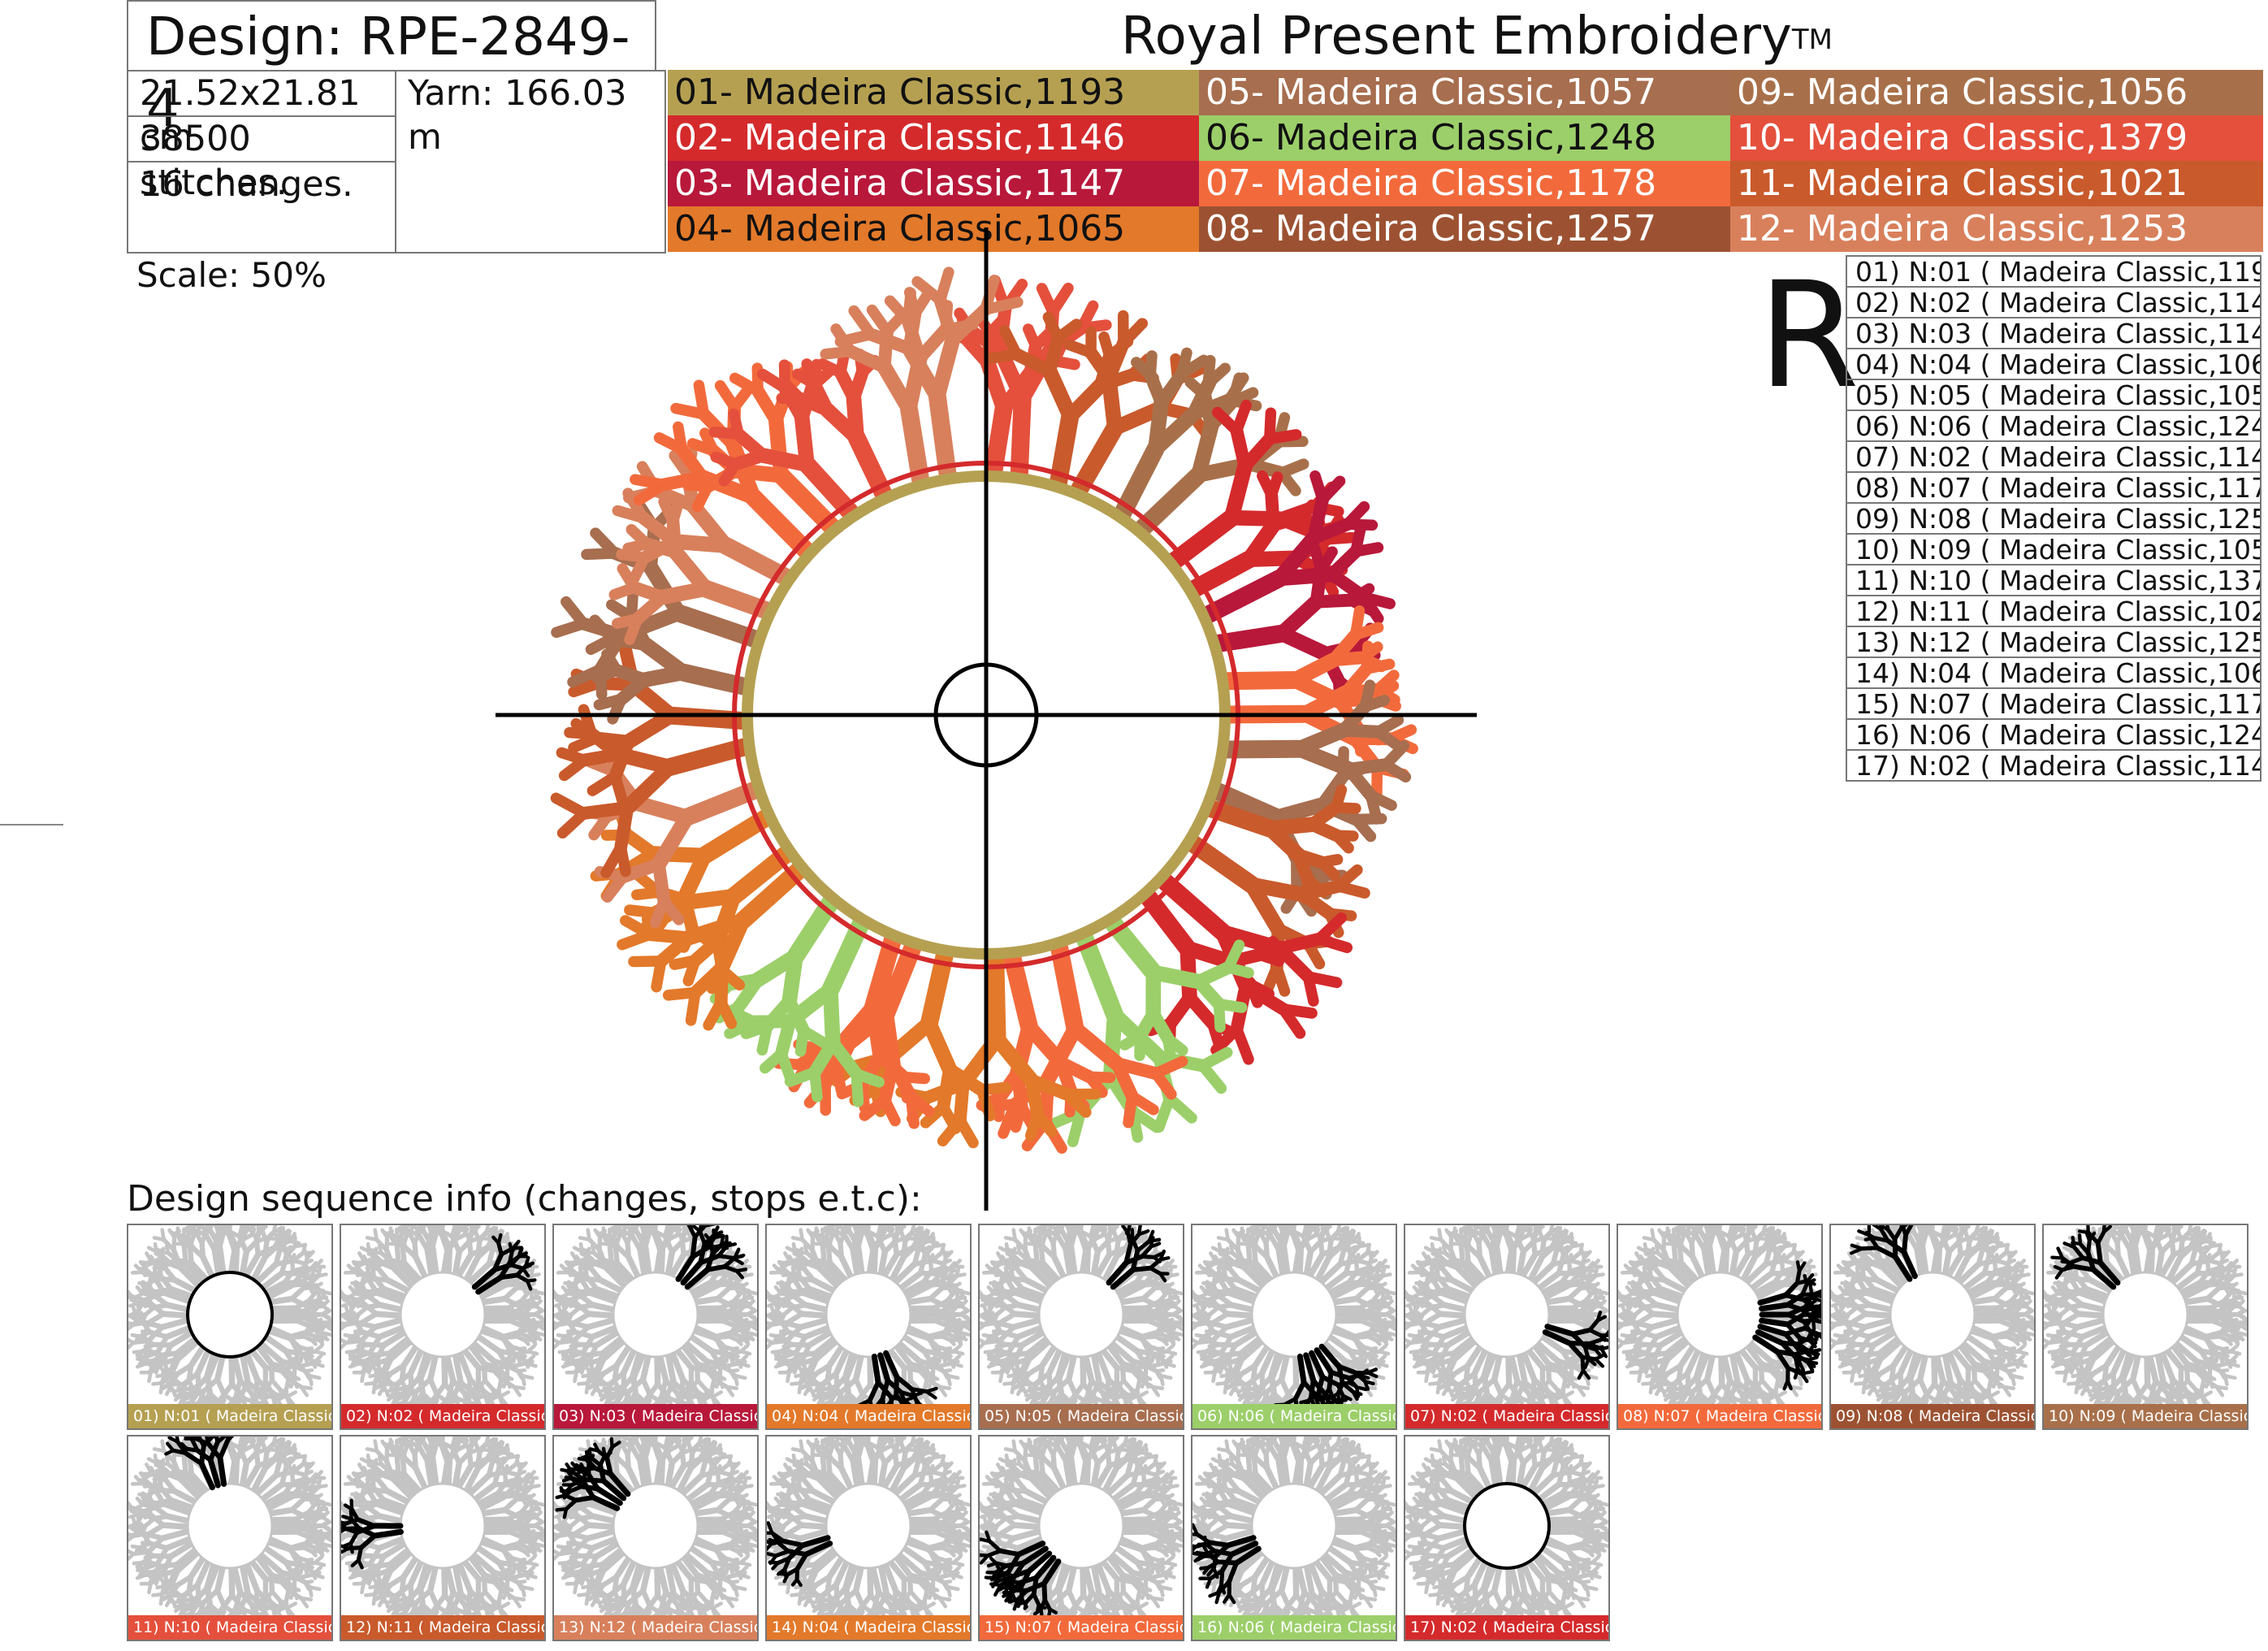  What do you see at coordinates (934, 229) in the screenshot?
I see `palette-swatch: 04- Madeira Classic,1065` at bounding box center [934, 229].